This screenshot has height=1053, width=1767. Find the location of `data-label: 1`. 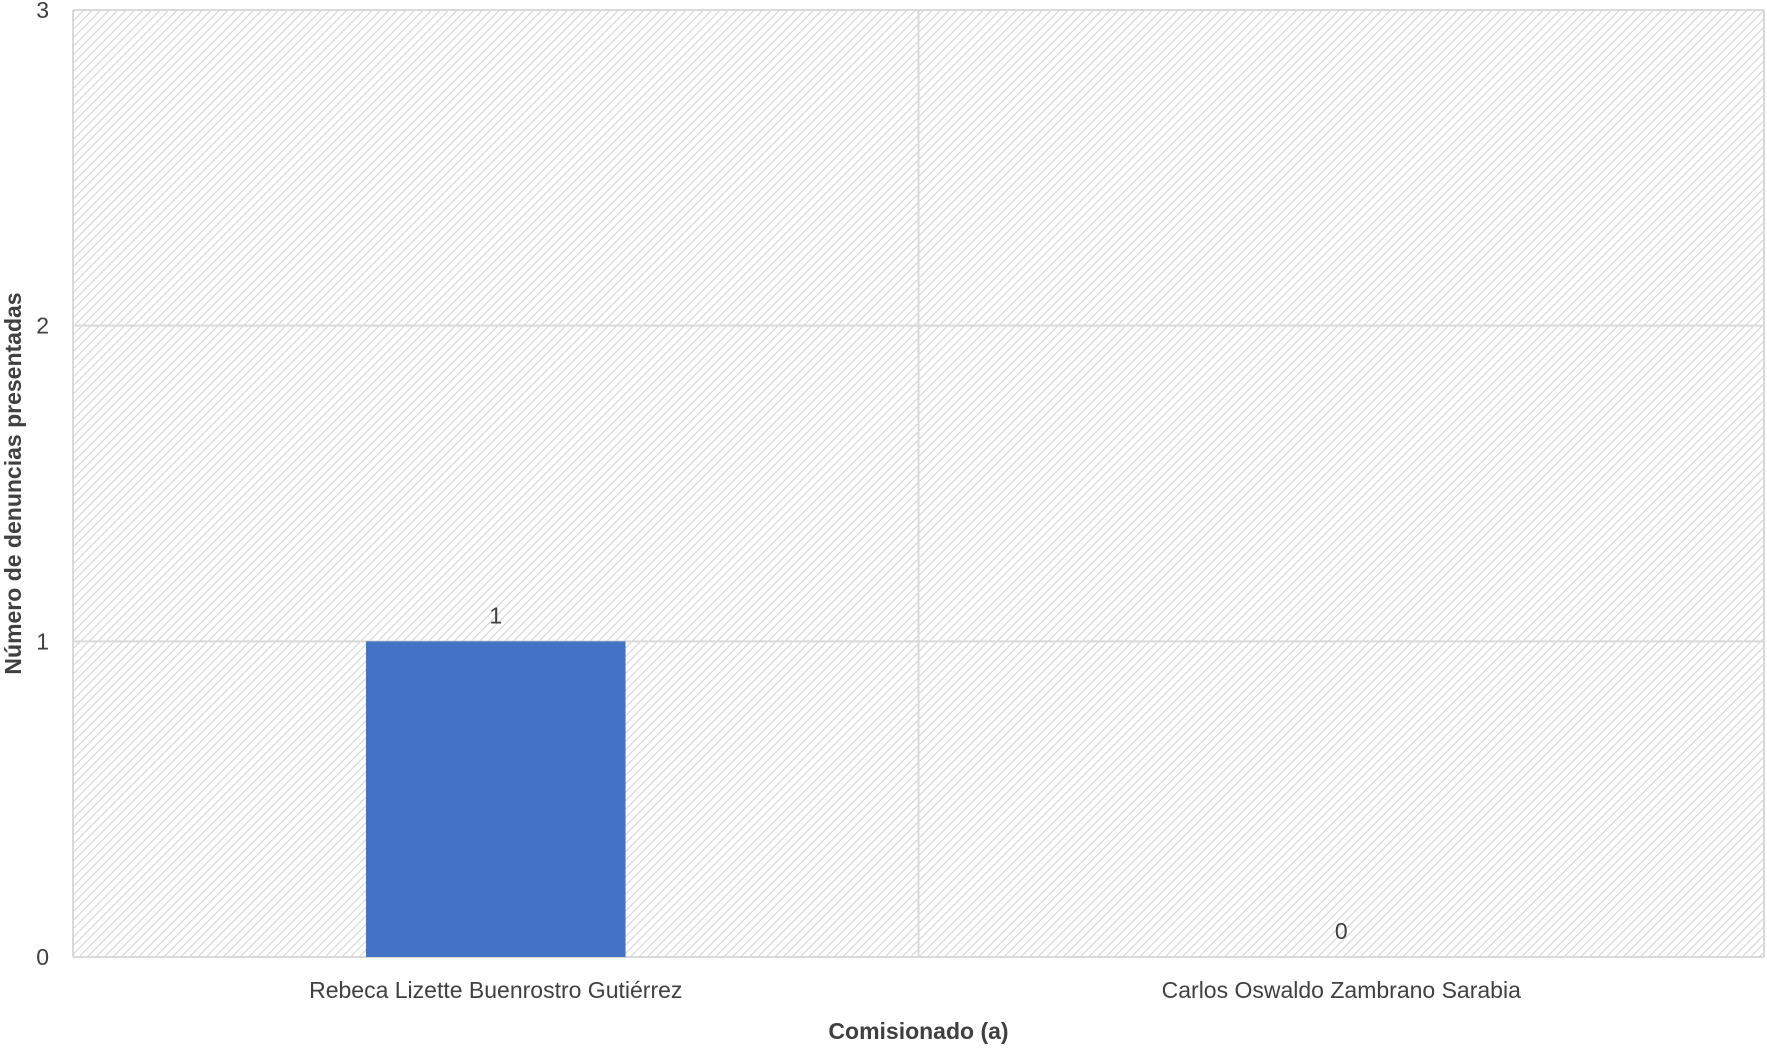

data-label: 1 is located at coordinates (495, 615).